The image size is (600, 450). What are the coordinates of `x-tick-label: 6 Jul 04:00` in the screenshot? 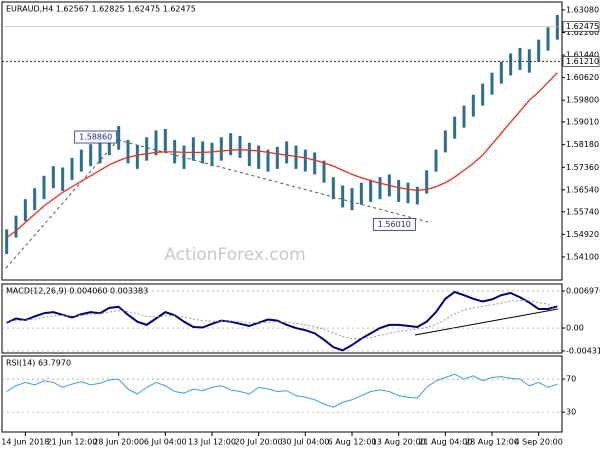 It's located at (165, 442).